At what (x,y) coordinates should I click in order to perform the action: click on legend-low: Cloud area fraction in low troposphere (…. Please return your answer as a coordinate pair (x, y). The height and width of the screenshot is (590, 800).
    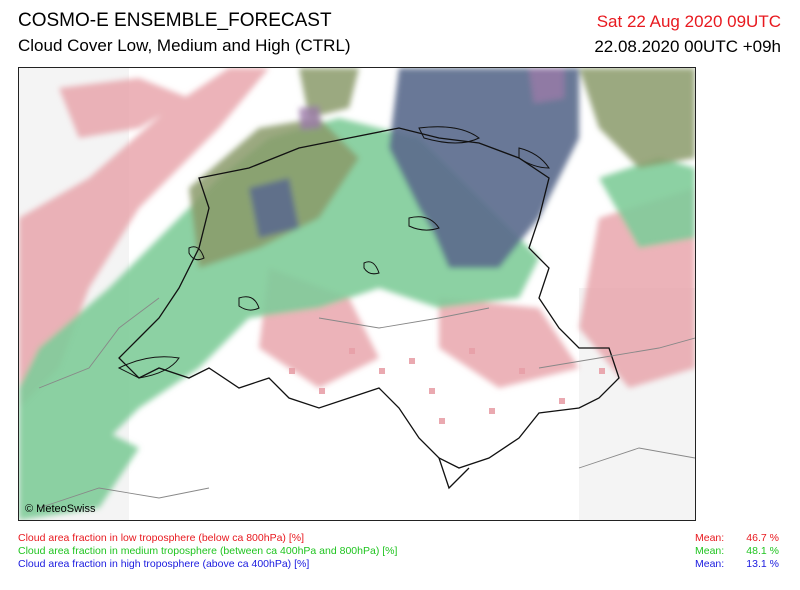
    Looking at the image, I should click on (161, 538).